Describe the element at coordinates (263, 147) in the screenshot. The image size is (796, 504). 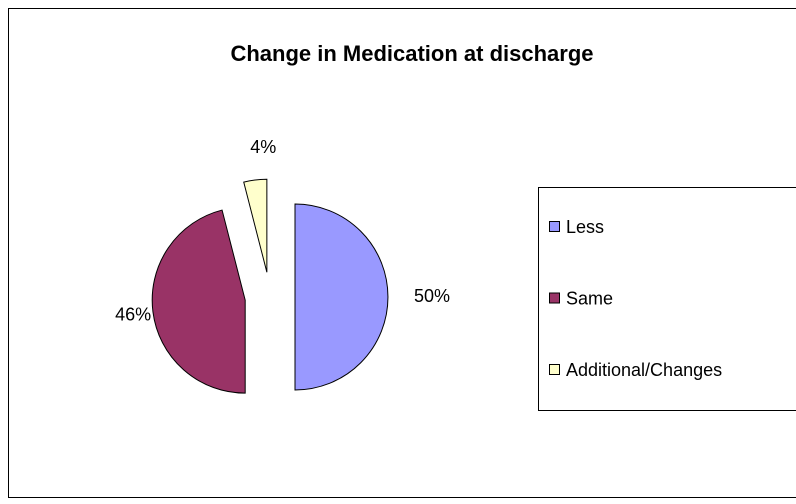
I see `data-label: 4%` at that location.